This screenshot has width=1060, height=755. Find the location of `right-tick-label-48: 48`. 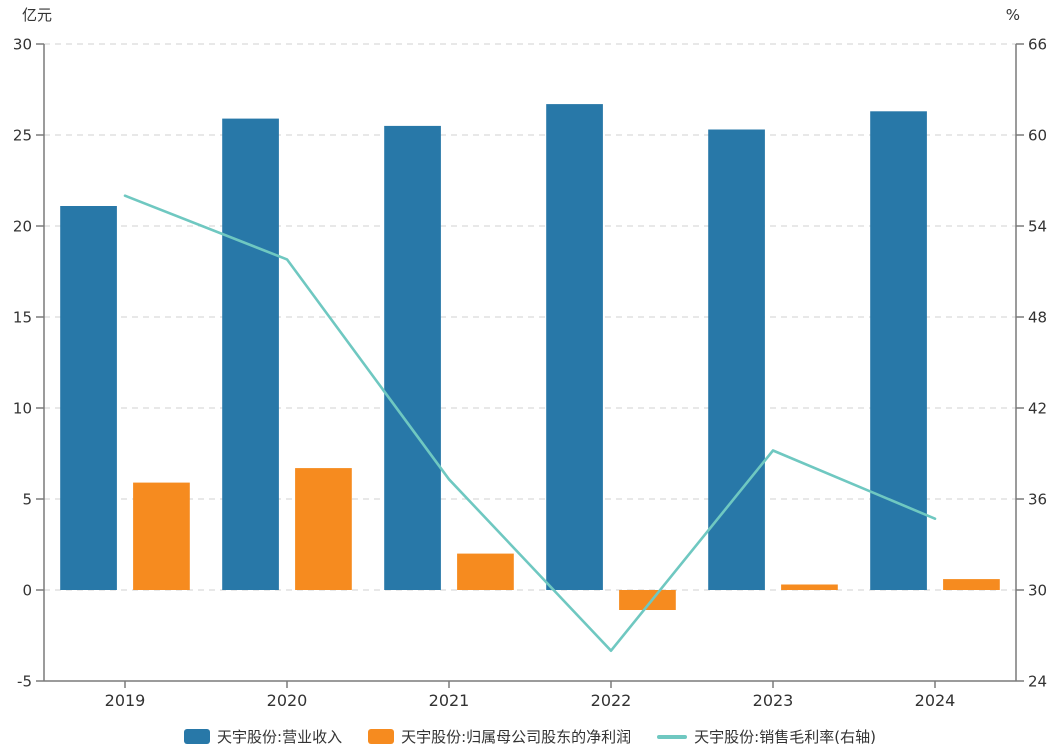

right-tick-label-48: 48 is located at coordinates (1037, 318).